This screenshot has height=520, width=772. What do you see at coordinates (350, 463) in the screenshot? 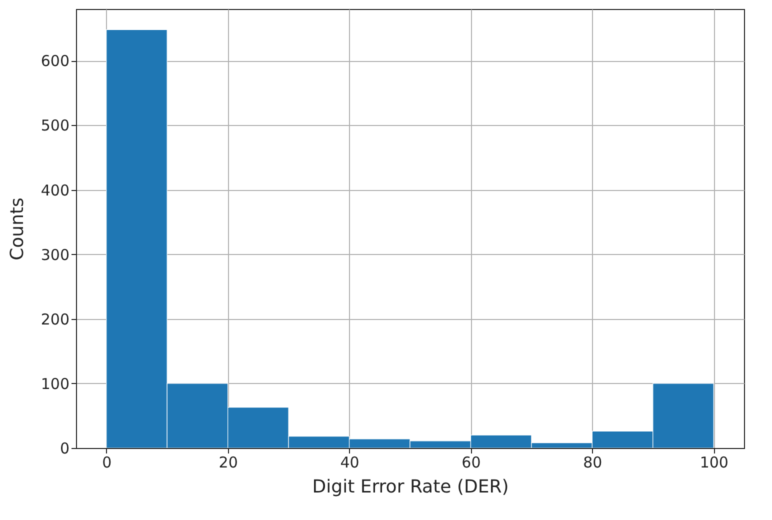
I see `x-tick-label: 40` at bounding box center [350, 463].